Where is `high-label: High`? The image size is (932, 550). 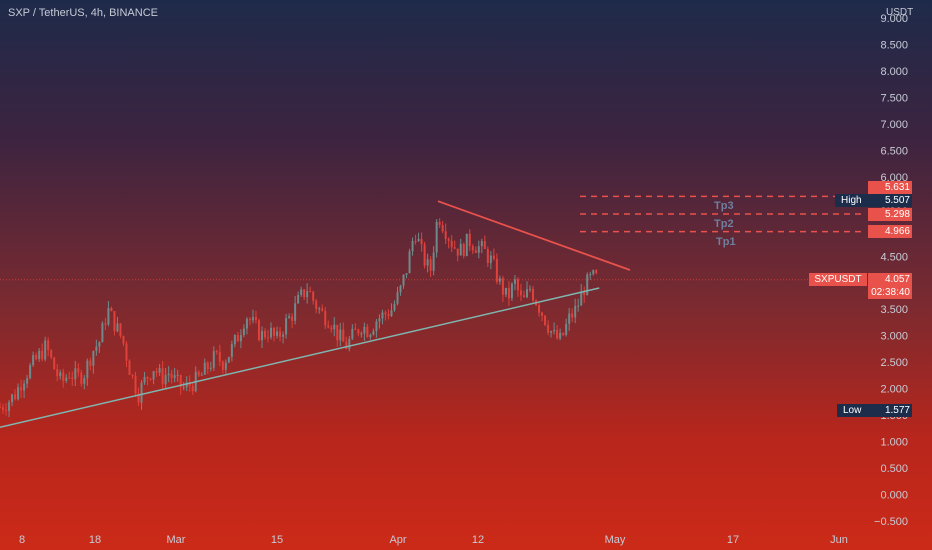 high-label: High is located at coordinates (851, 200).